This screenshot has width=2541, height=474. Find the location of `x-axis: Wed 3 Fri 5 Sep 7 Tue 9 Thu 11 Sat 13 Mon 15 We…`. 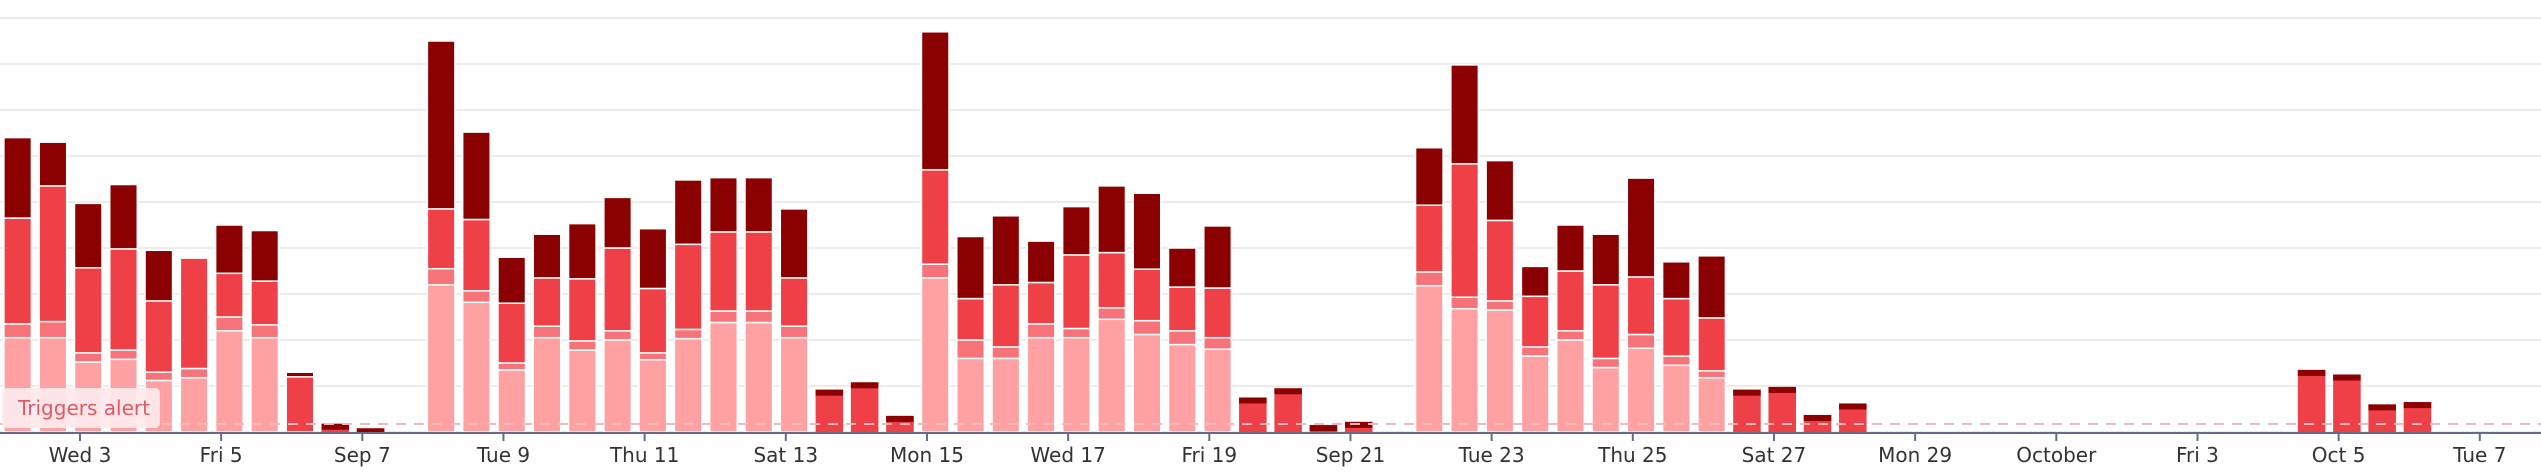

x-axis: Wed 3 Fri 5 Sep 7 Tue 9 Thu 11 Sat 13 Mon 15 We… is located at coordinates (1270, 449).